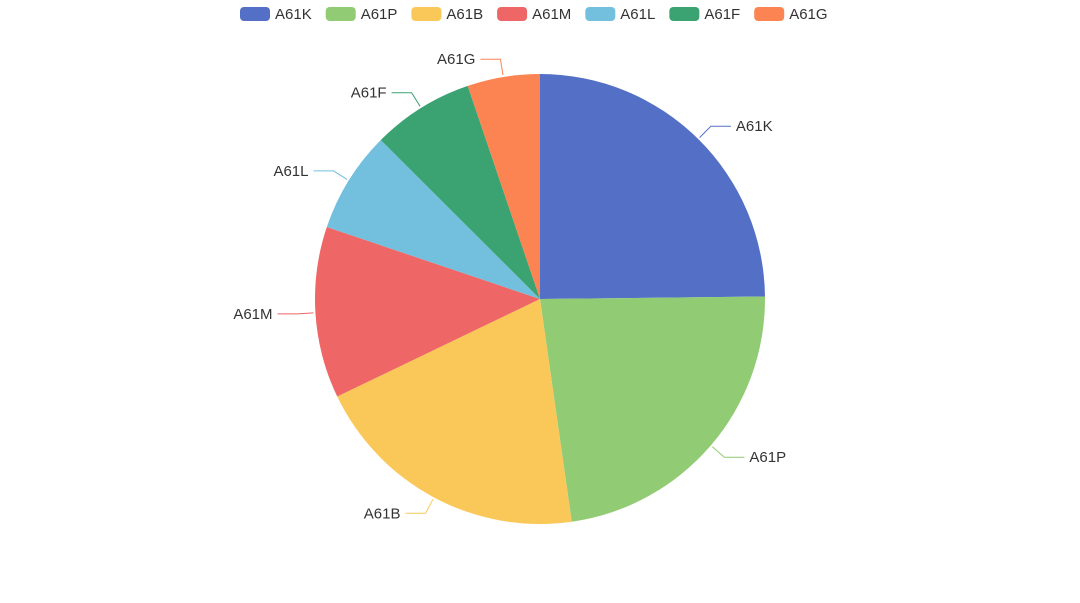 This screenshot has width=1080, height=603. I want to click on legend-label: A61L, so click(637, 14).